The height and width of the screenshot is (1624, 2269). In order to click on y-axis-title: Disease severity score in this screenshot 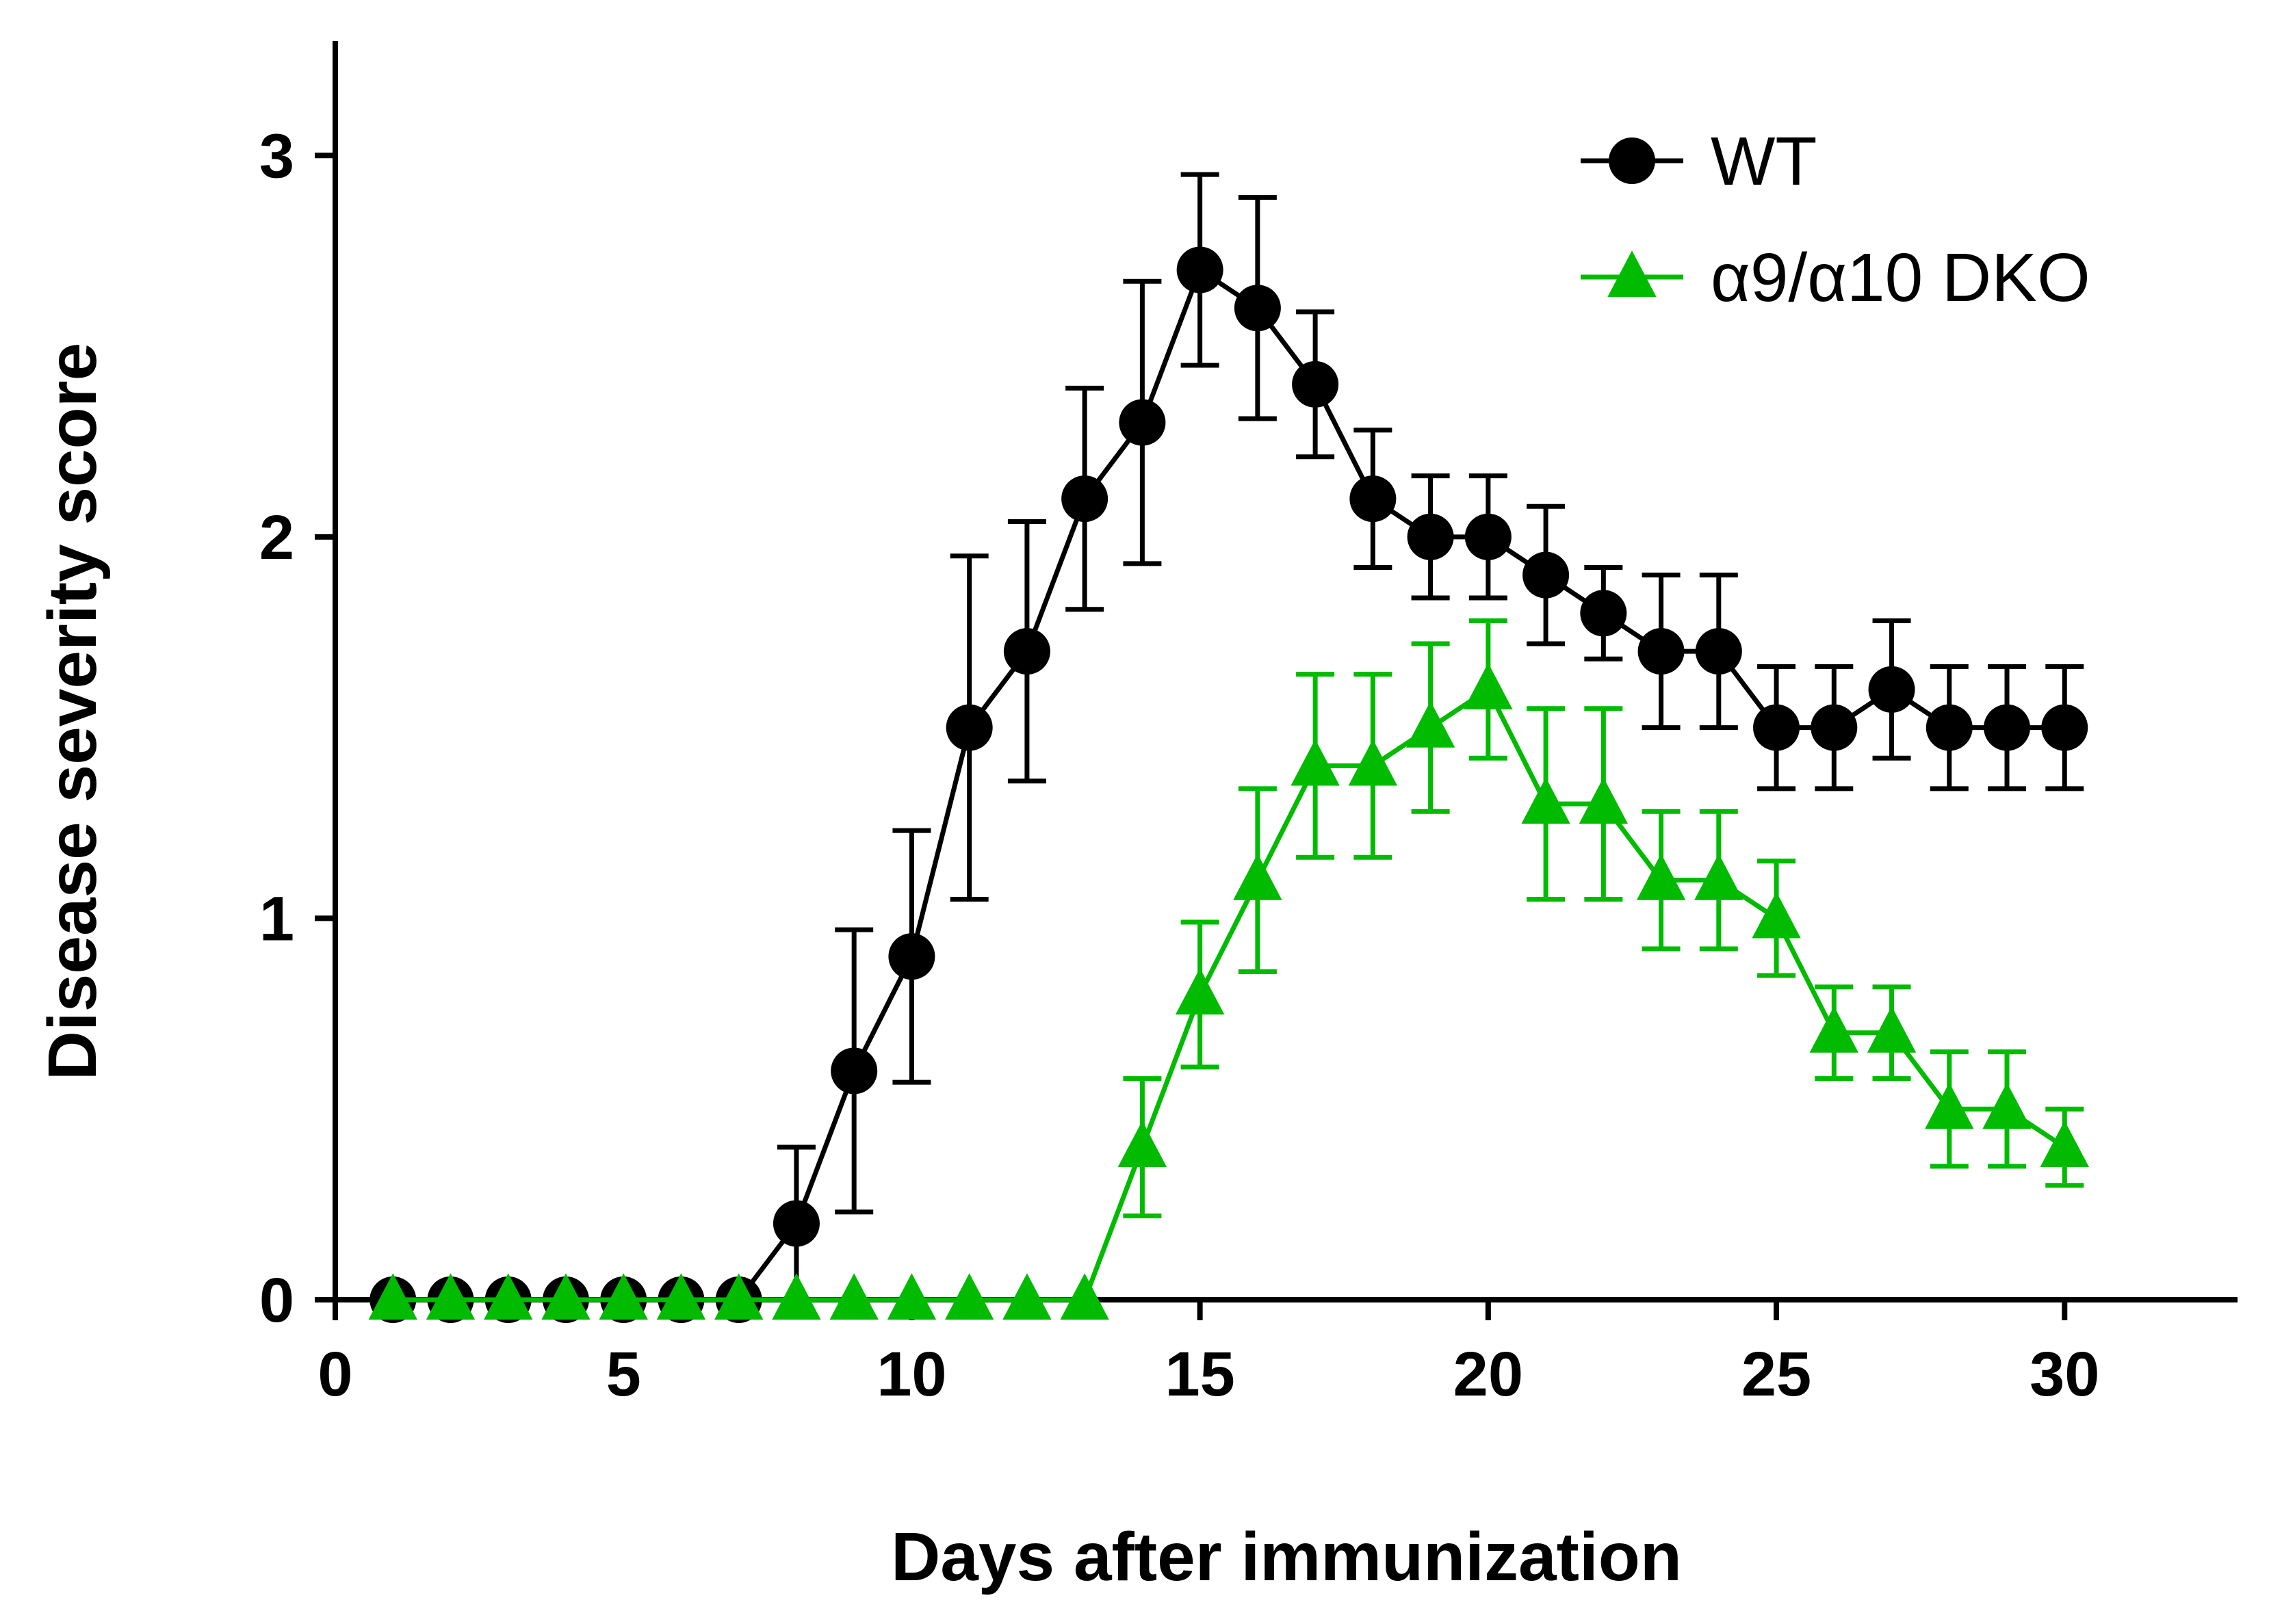, I will do `click(72, 712)`.